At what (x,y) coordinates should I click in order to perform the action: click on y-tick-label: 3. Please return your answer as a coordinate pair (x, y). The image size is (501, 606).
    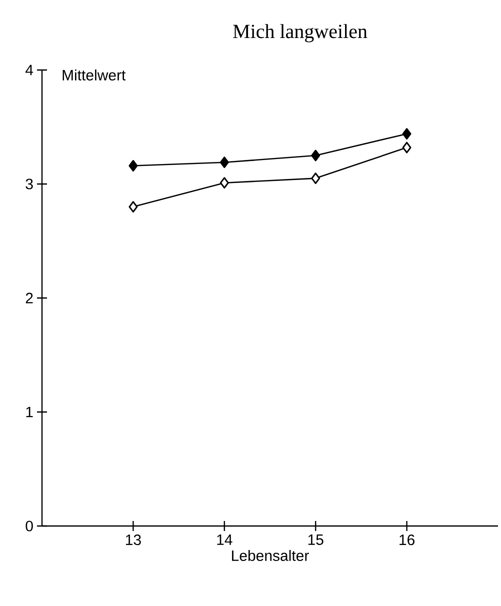
    Looking at the image, I should click on (29, 184).